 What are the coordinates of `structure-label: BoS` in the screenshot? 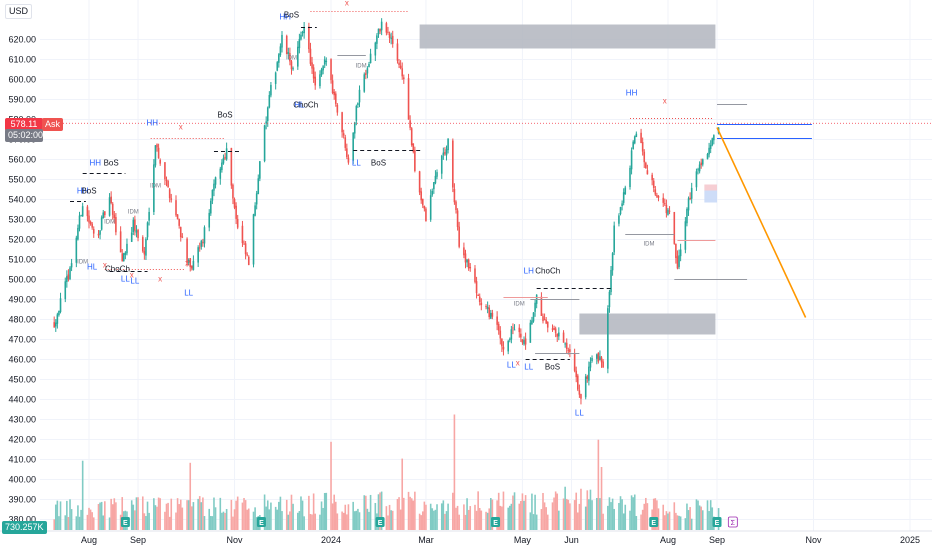 It's located at (291, 15).